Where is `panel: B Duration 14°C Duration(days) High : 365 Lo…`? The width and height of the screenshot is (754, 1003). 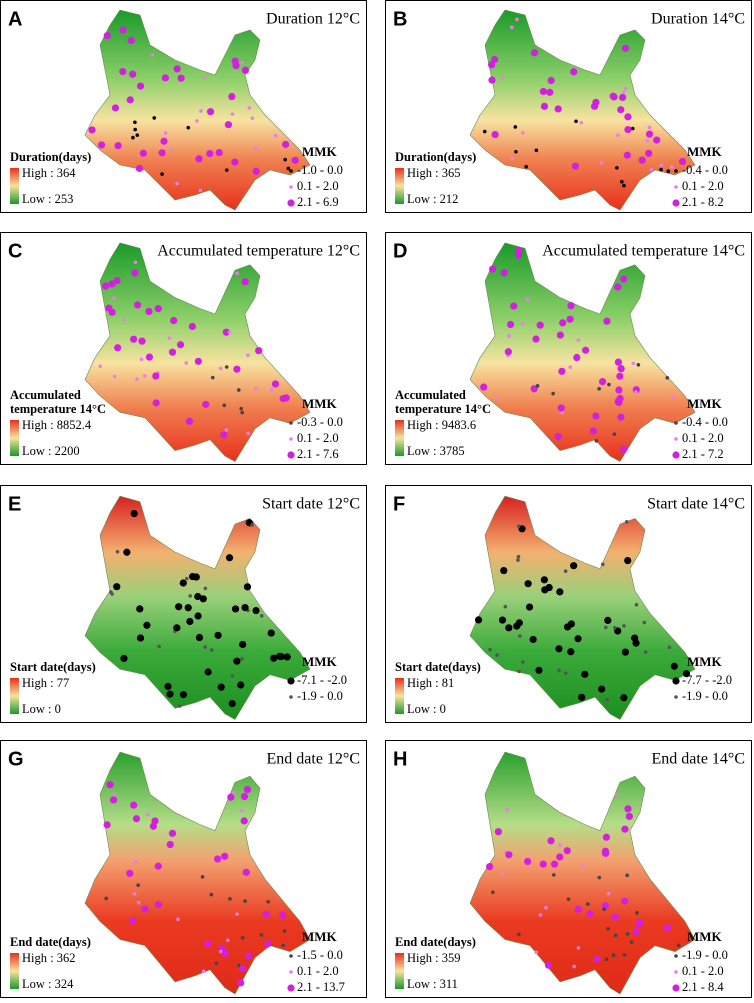
panel: B Duration 14°C Duration(days) High : 365 Lo… is located at coordinates (568, 106).